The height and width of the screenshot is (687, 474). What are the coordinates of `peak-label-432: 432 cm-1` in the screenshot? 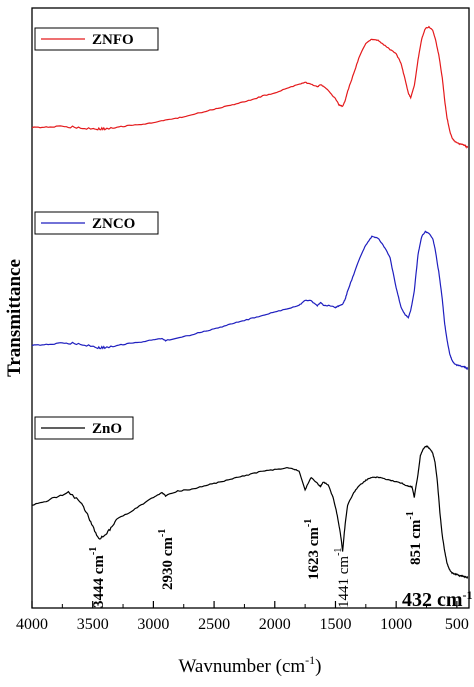 It's located at (437, 599).